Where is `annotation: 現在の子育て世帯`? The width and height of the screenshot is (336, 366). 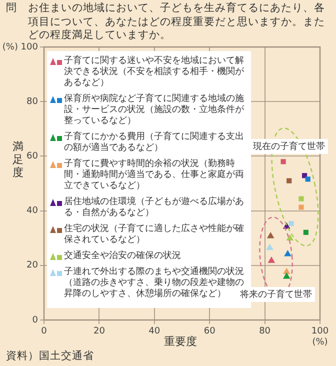 annotation: 現在の子育て世帯 is located at coordinates (289, 146).